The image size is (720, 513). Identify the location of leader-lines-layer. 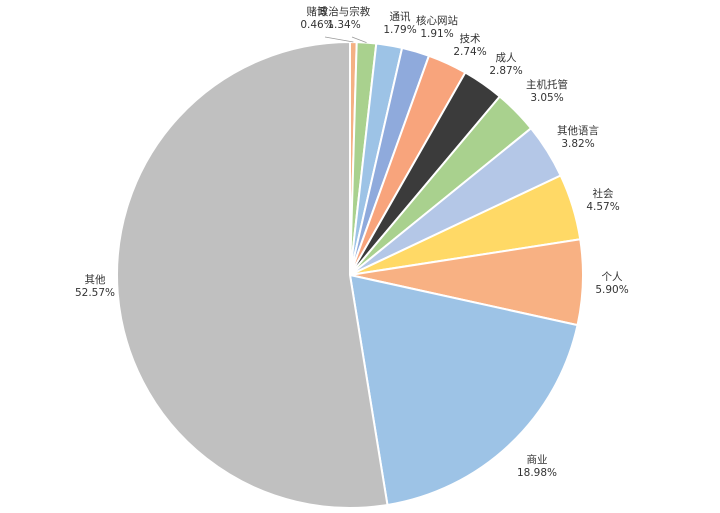
(345, 39).